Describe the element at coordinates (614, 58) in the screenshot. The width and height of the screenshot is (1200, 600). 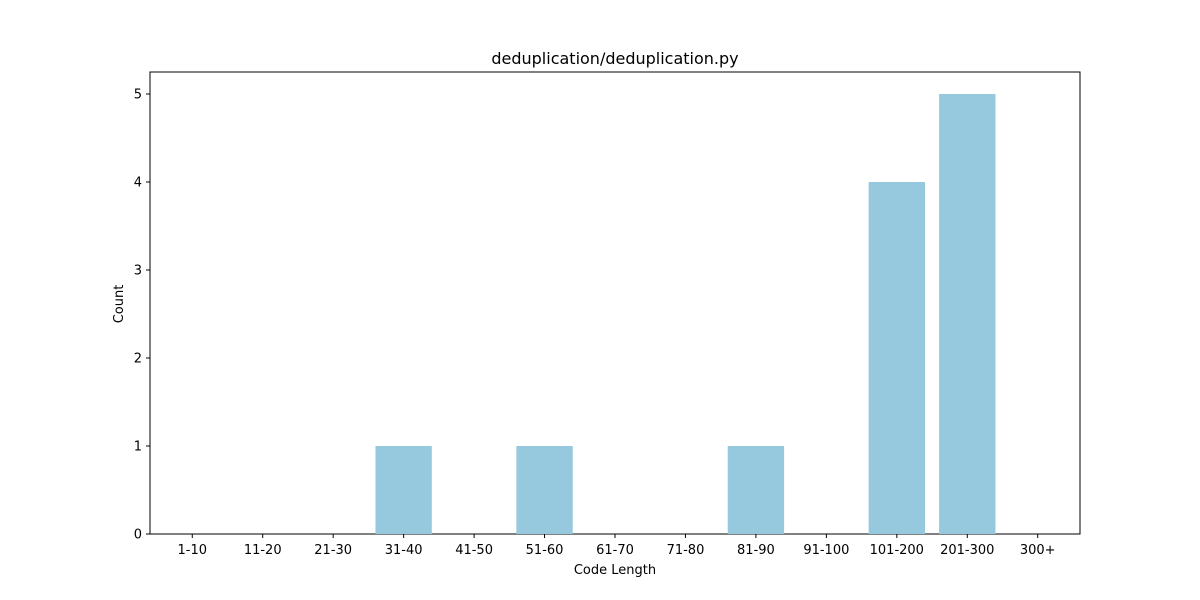
I see `chart-title: deduplication/deduplication.py` at that location.